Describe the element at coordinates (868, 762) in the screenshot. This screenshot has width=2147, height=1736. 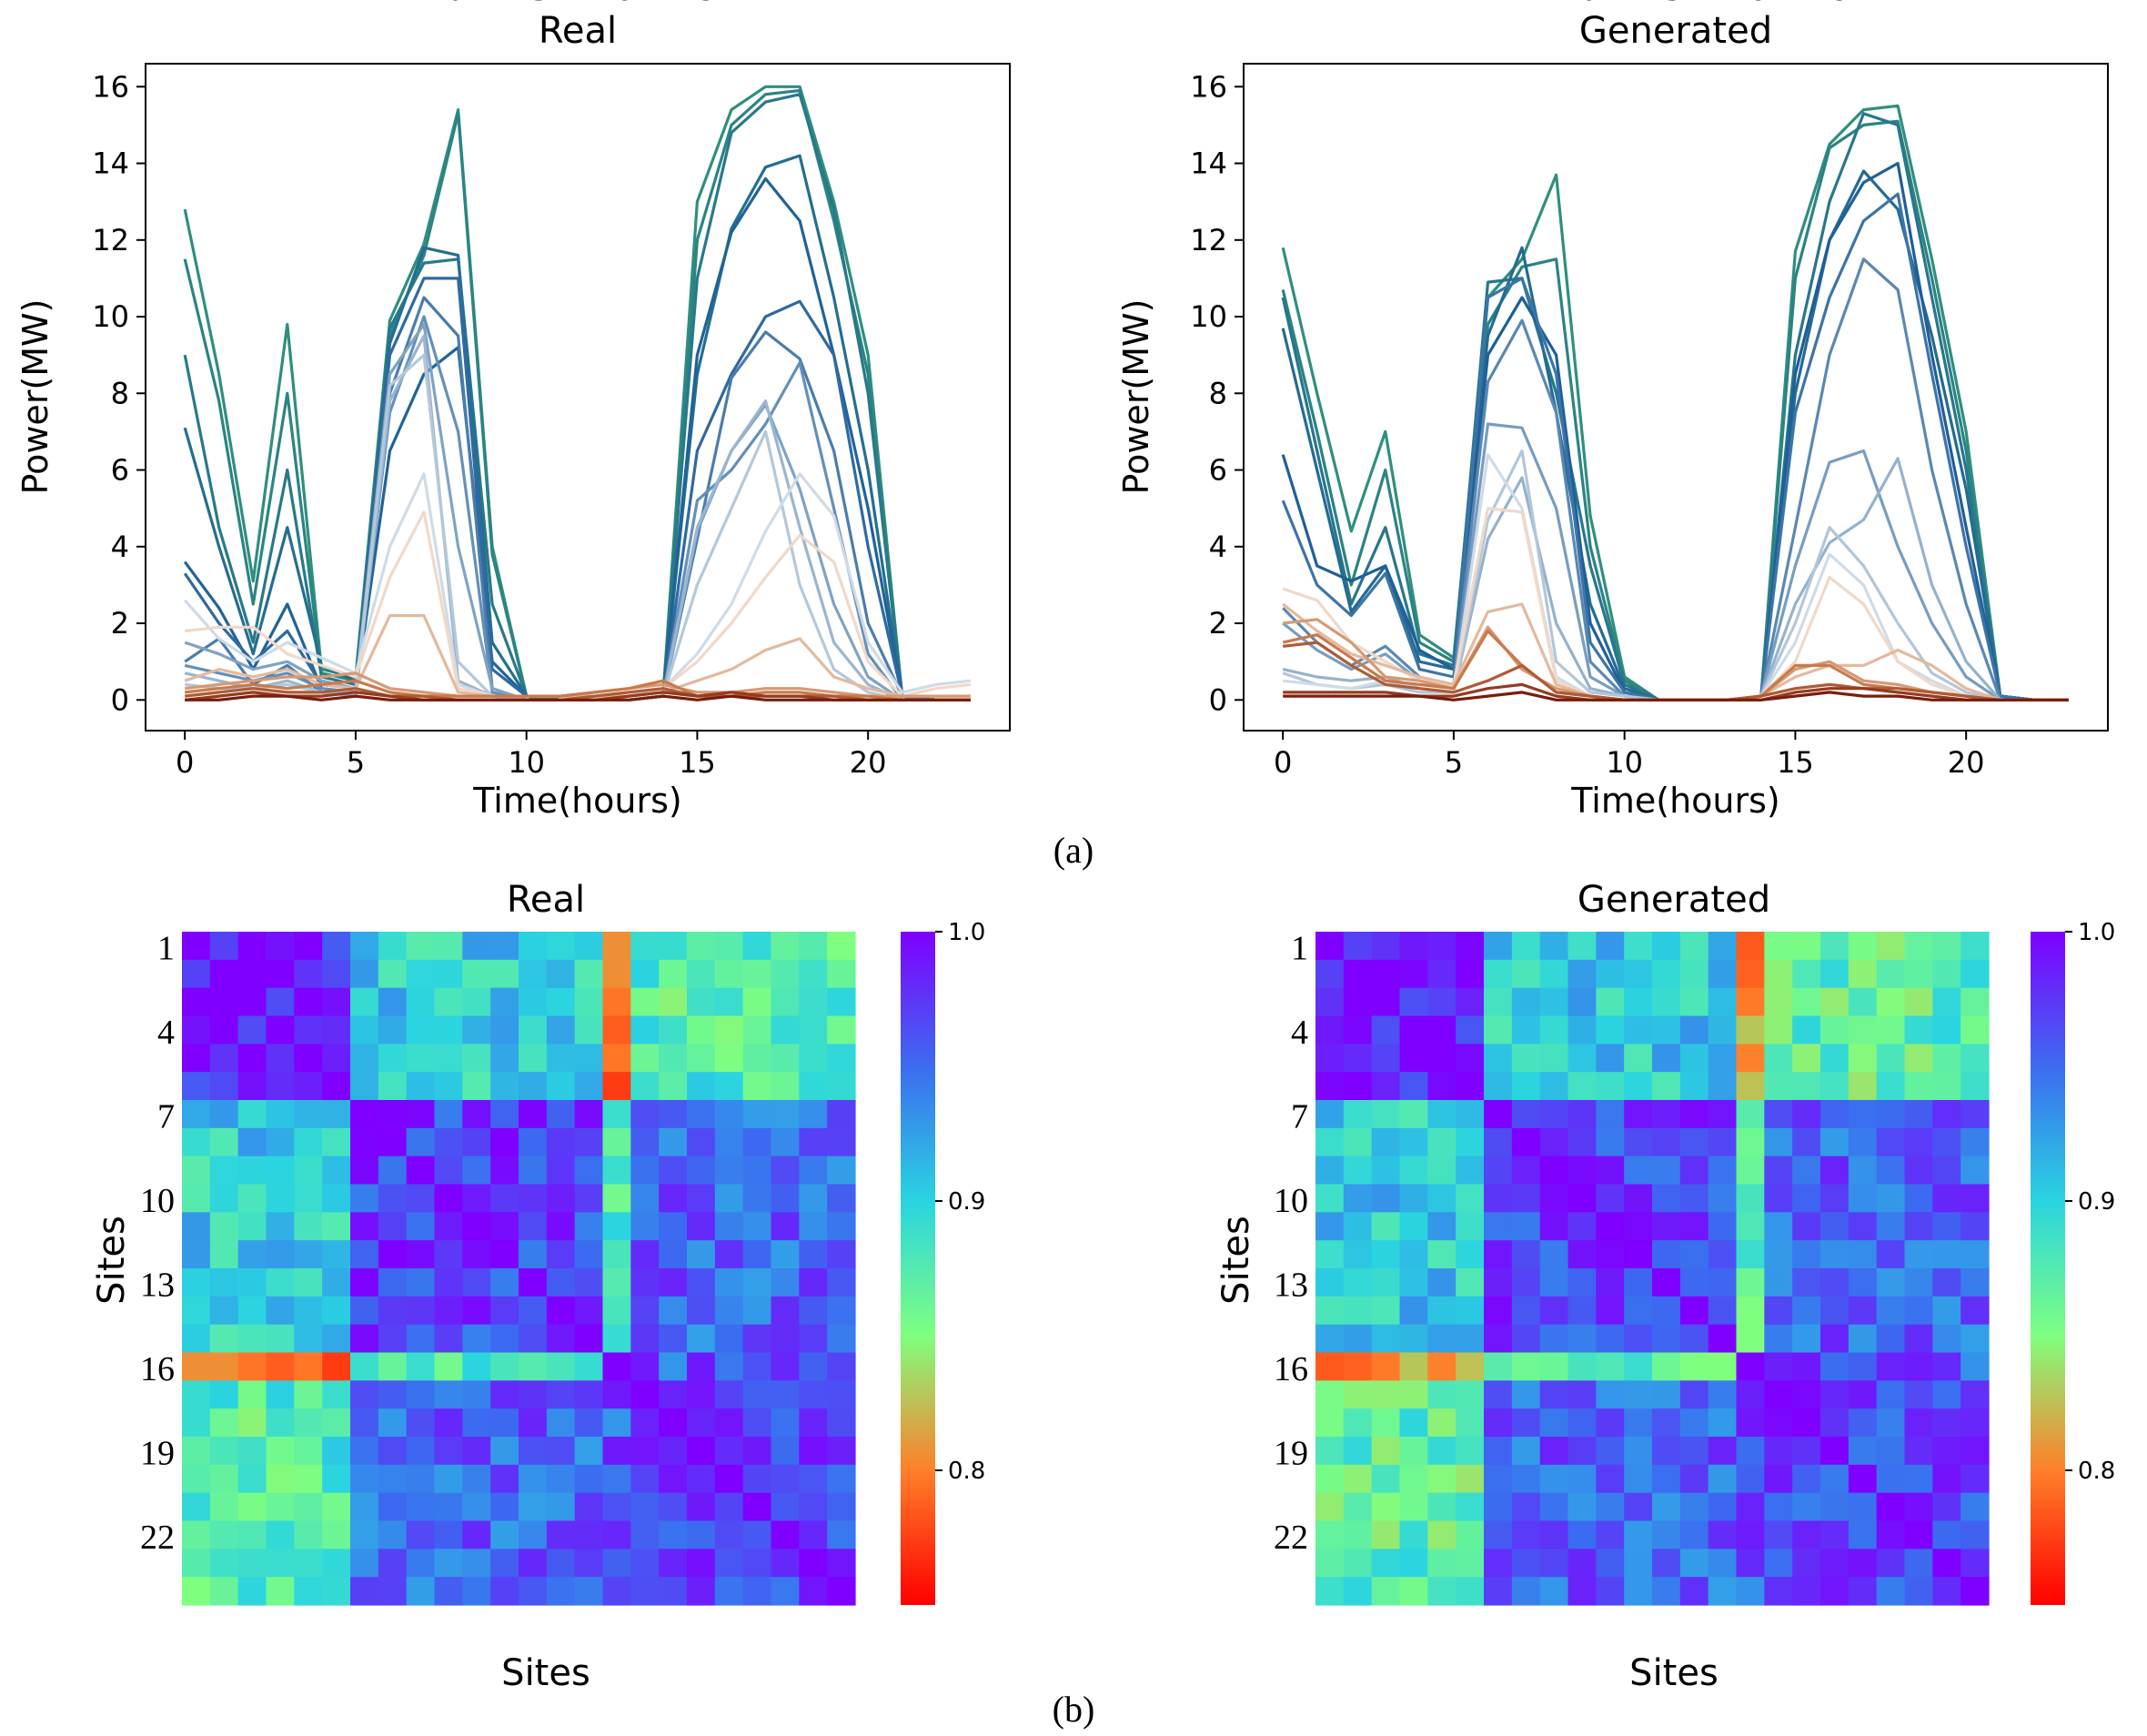
I see `x-tick-label: 20` at that location.